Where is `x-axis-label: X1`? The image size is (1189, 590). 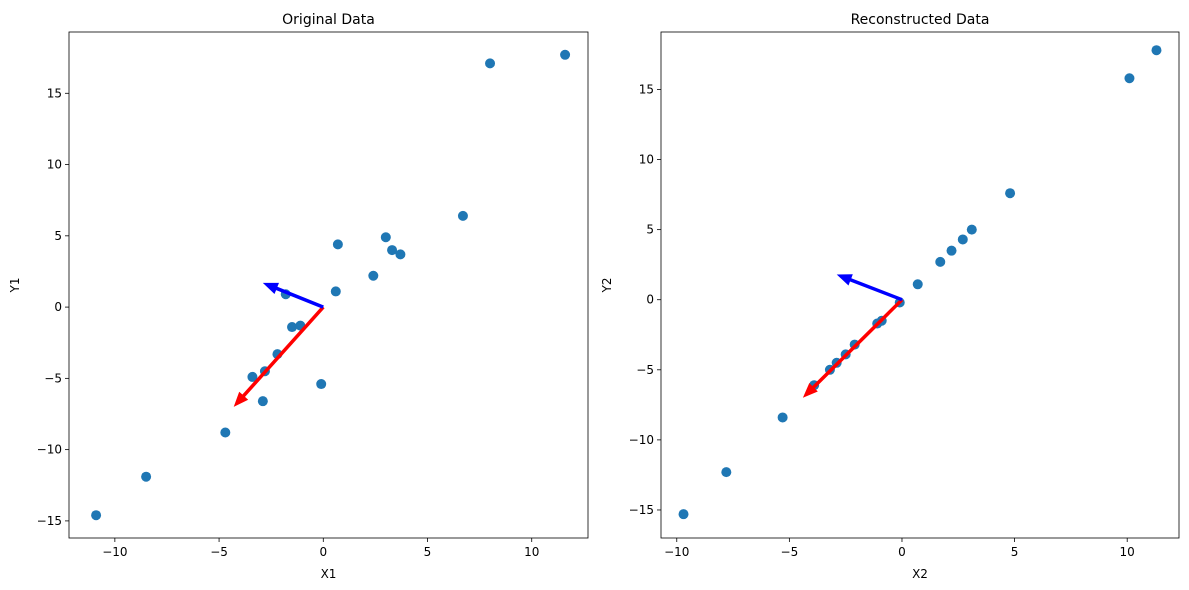 x-axis-label: X1 is located at coordinates (329, 574).